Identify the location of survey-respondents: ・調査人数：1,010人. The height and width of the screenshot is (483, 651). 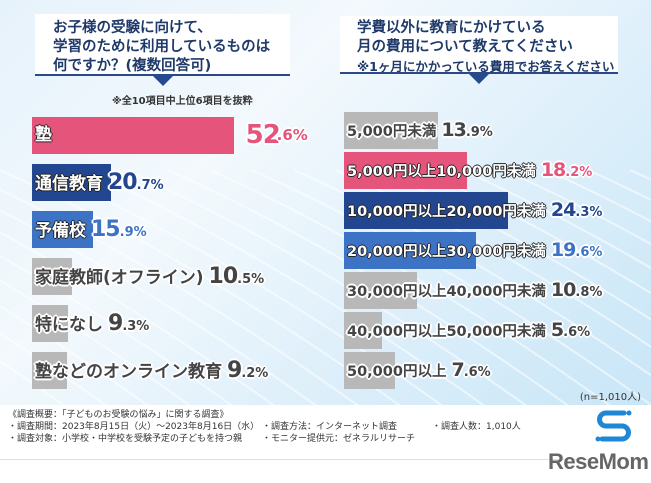
(476, 427).